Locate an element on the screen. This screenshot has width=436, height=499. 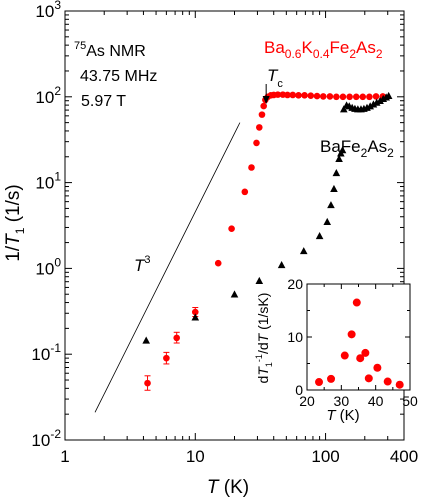
inset-y-axis-label-d: d is located at coordinates (263, 380).